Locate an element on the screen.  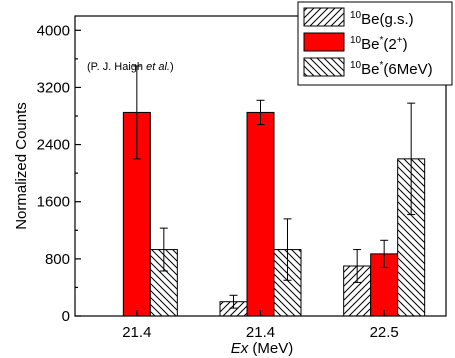
y-tick-label: 2400 is located at coordinates (53, 145).